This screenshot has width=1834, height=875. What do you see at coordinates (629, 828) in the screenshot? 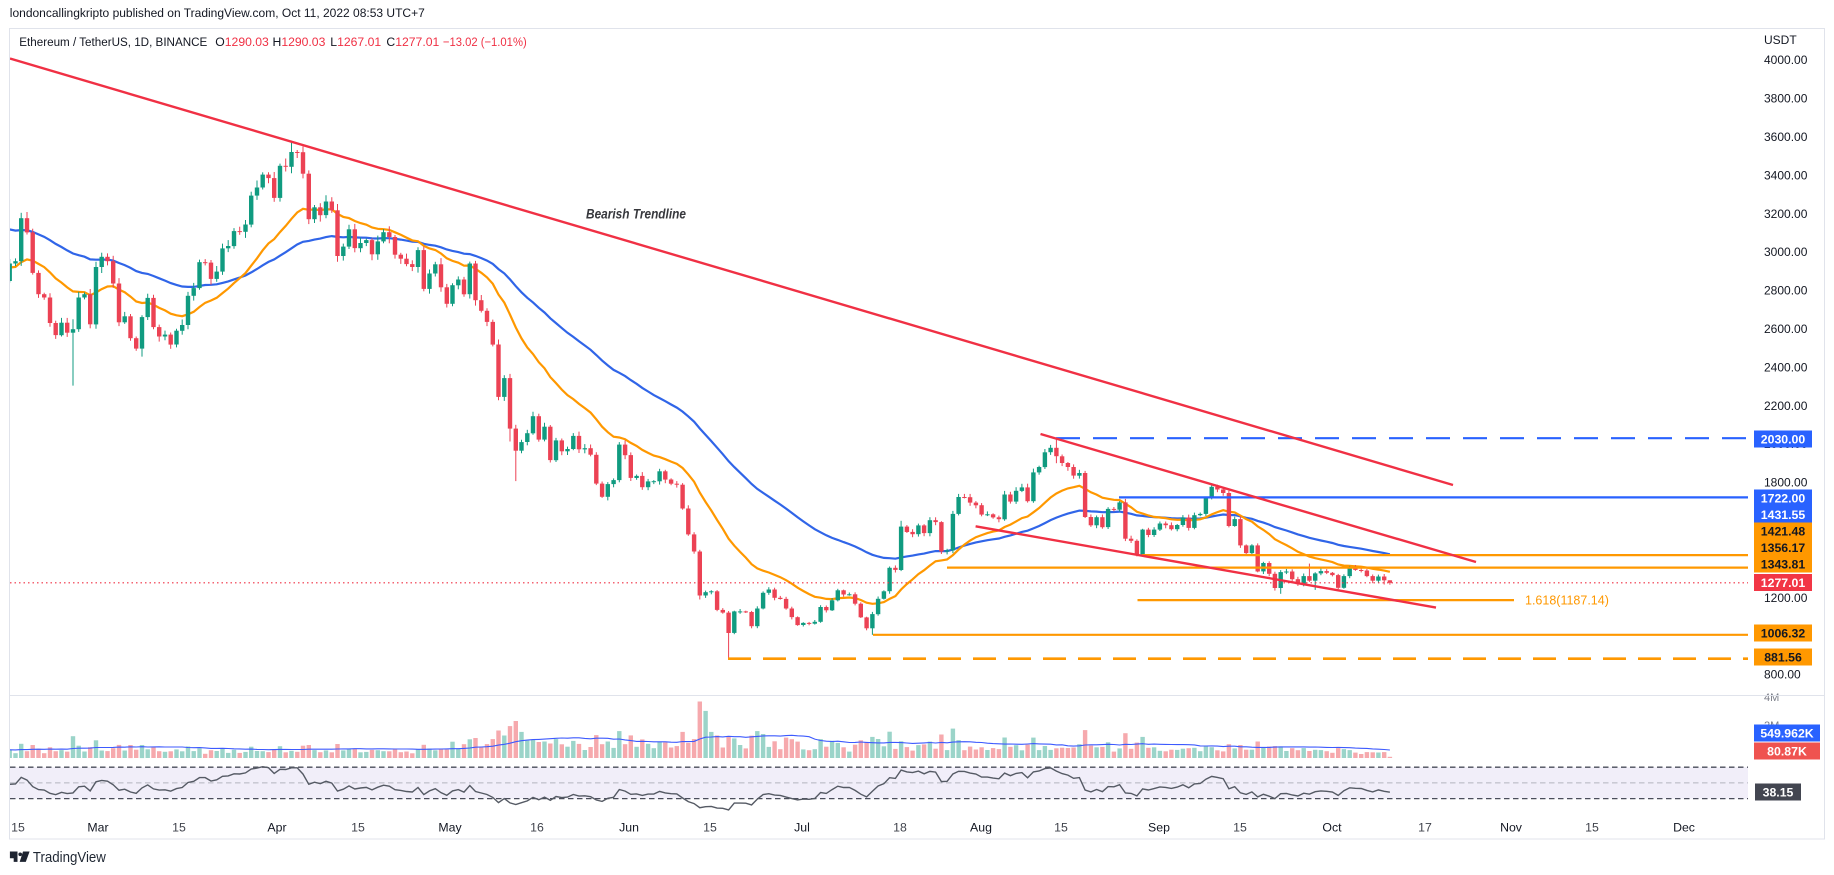
I see `svg-text: Jun` at bounding box center [629, 828].